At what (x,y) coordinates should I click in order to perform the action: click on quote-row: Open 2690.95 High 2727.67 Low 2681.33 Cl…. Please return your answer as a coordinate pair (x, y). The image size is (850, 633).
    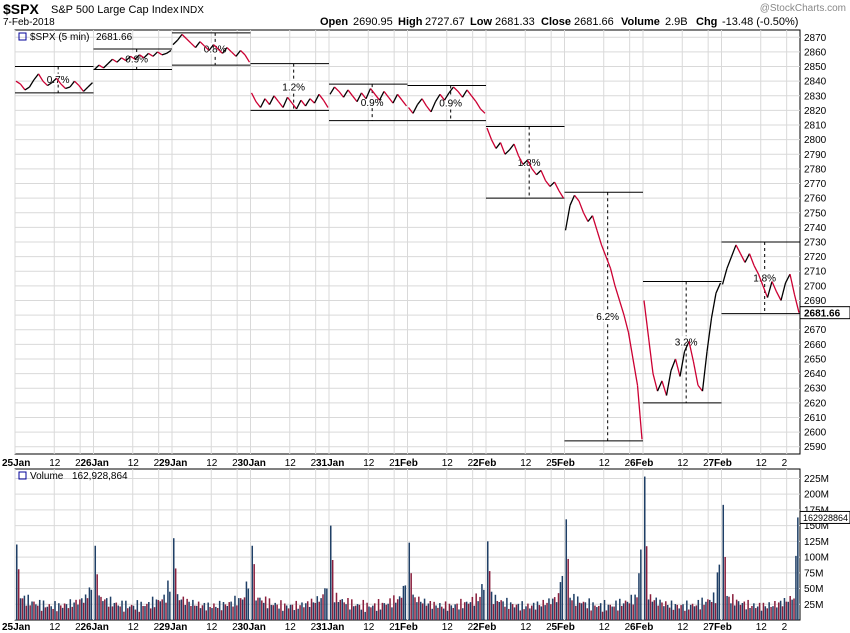
    Looking at the image, I should click on (559, 22).